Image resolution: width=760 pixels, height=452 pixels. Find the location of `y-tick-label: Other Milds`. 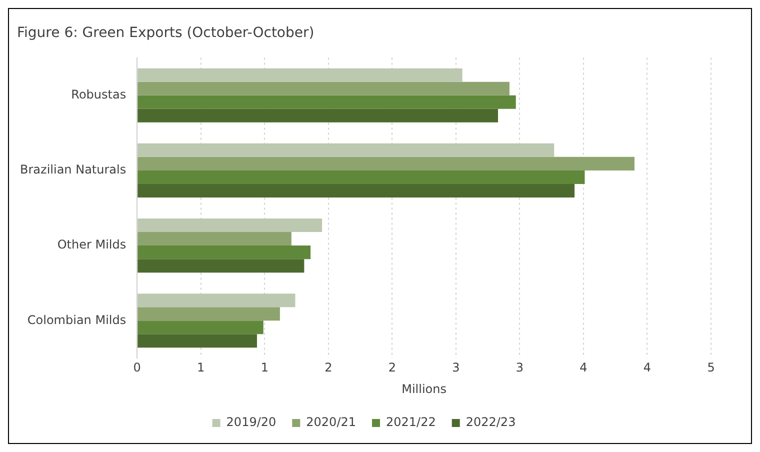

y-tick-label: Other Milds is located at coordinates (91, 245).